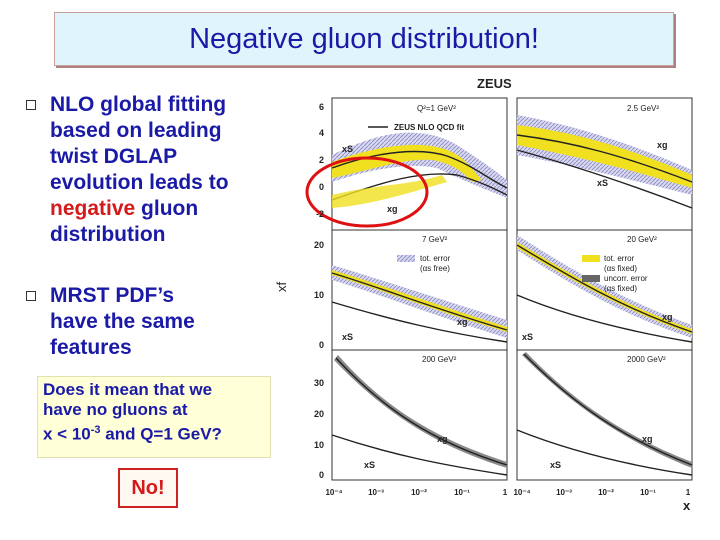 This screenshot has height=540, width=720. I want to click on legend-as-fixed-1: (αs fixed), so click(620, 268).